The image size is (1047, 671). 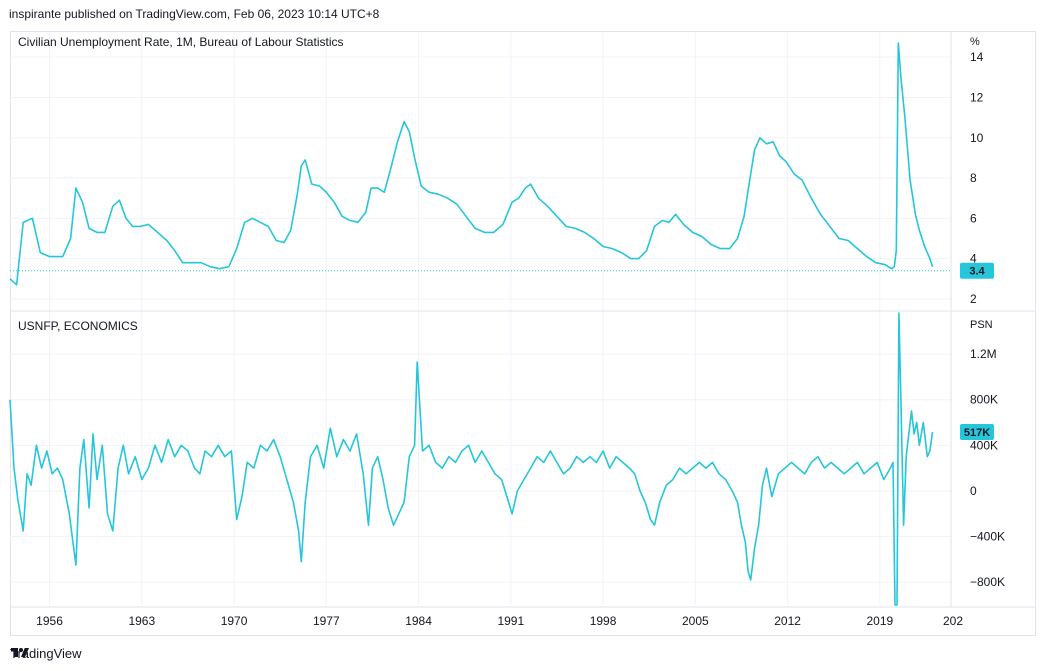 What do you see at coordinates (987, 537) in the screenshot?
I see `y-tick-label: −400K` at bounding box center [987, 537].